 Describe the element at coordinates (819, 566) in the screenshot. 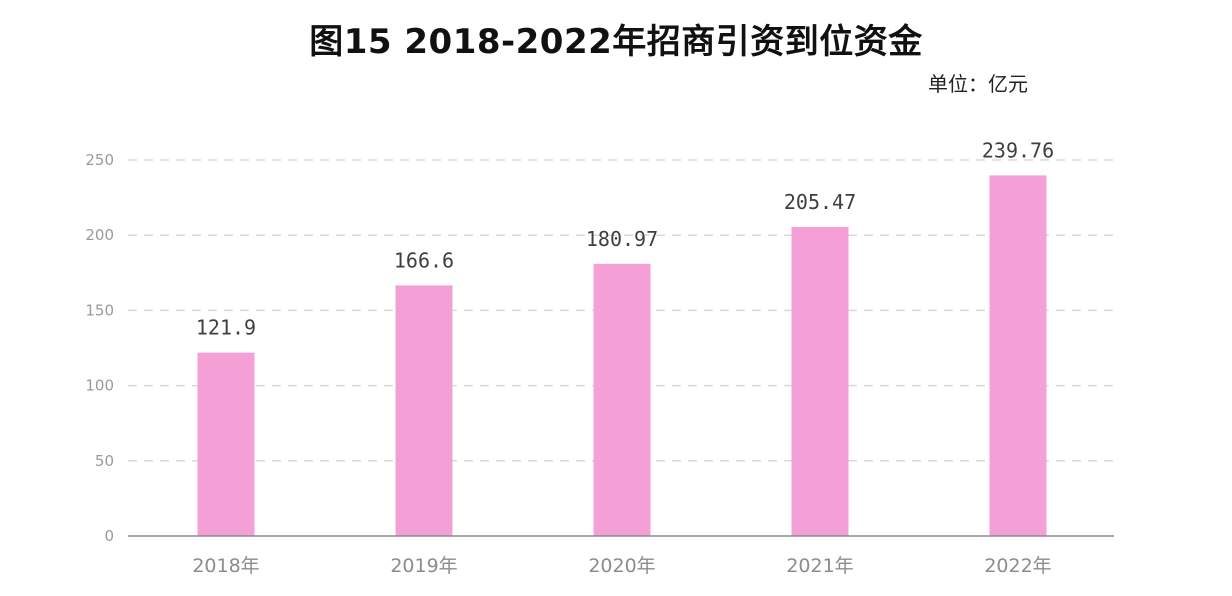

I see `x-tick-label: 2021年` at that location.